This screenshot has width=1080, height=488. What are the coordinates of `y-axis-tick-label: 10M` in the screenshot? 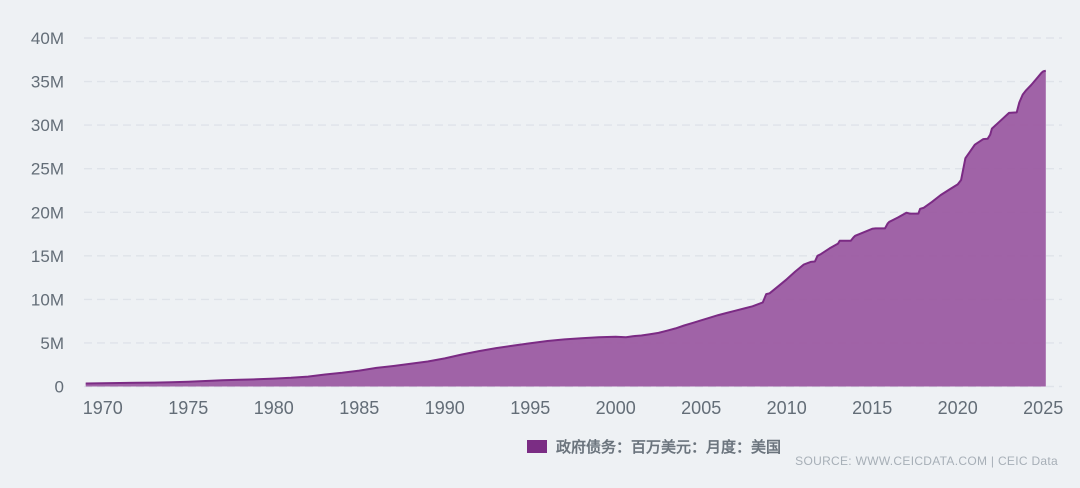 It's located at (47, 299).